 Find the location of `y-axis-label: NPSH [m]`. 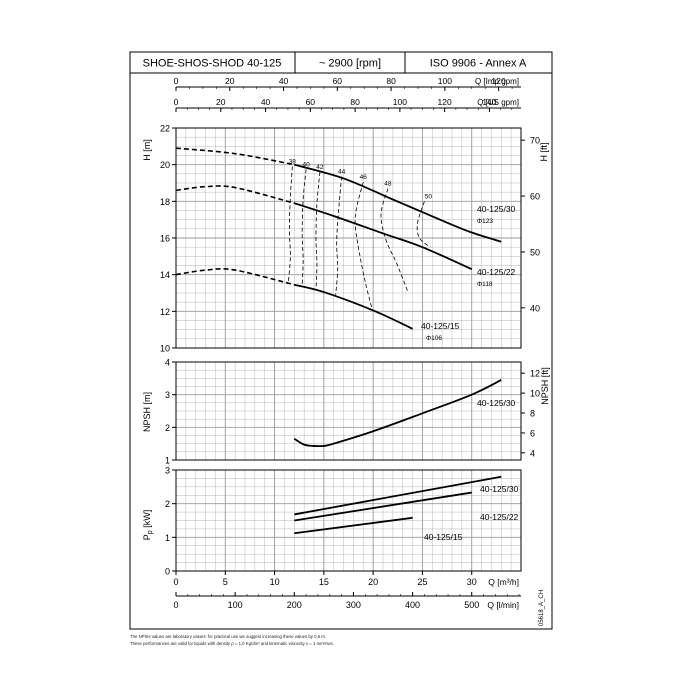

y-axis-label: NPSH [m] is located at coordinates (147, 412).